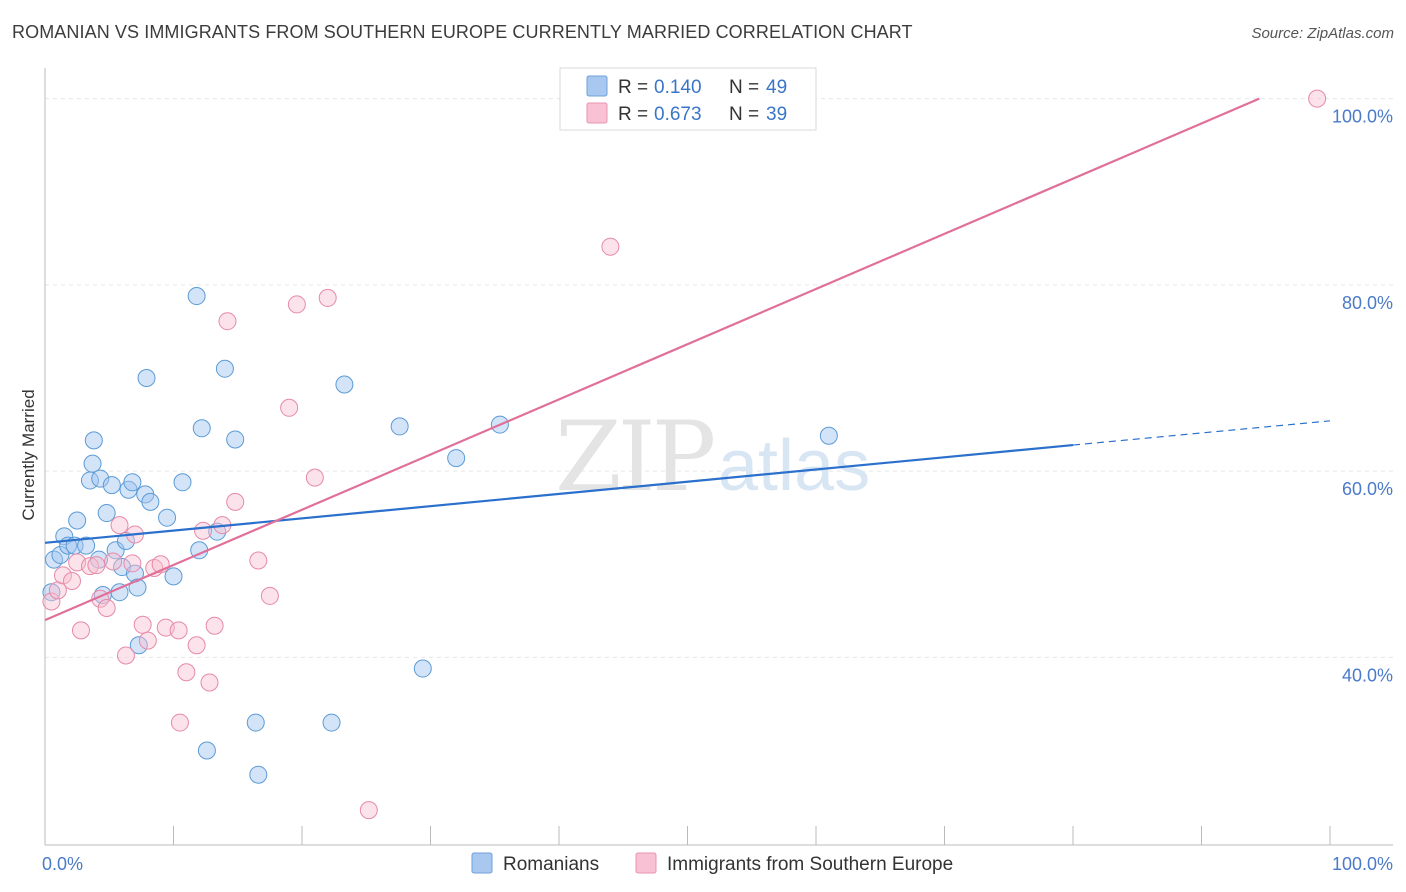  What do you see at coordinates (1367, 489) in the screenshot?
I see `y-tick-label-1: 60.0%` at bounding box center [1367, 489].